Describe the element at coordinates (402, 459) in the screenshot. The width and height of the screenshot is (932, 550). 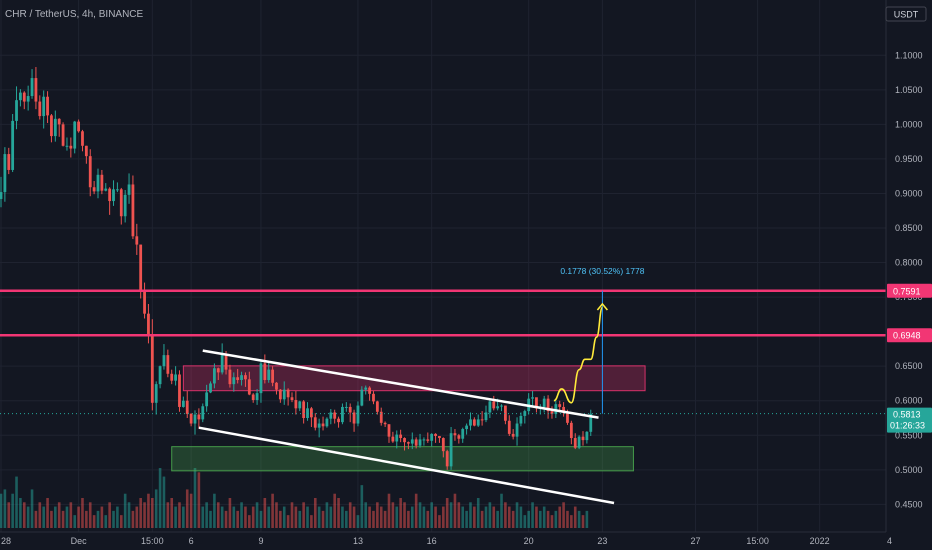
I see `support-zone` at that location.